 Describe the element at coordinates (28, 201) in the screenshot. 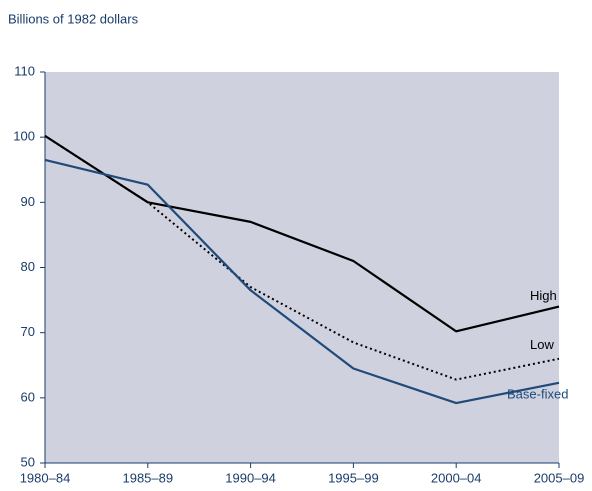

I see `y-tick-label: 90` at that location.